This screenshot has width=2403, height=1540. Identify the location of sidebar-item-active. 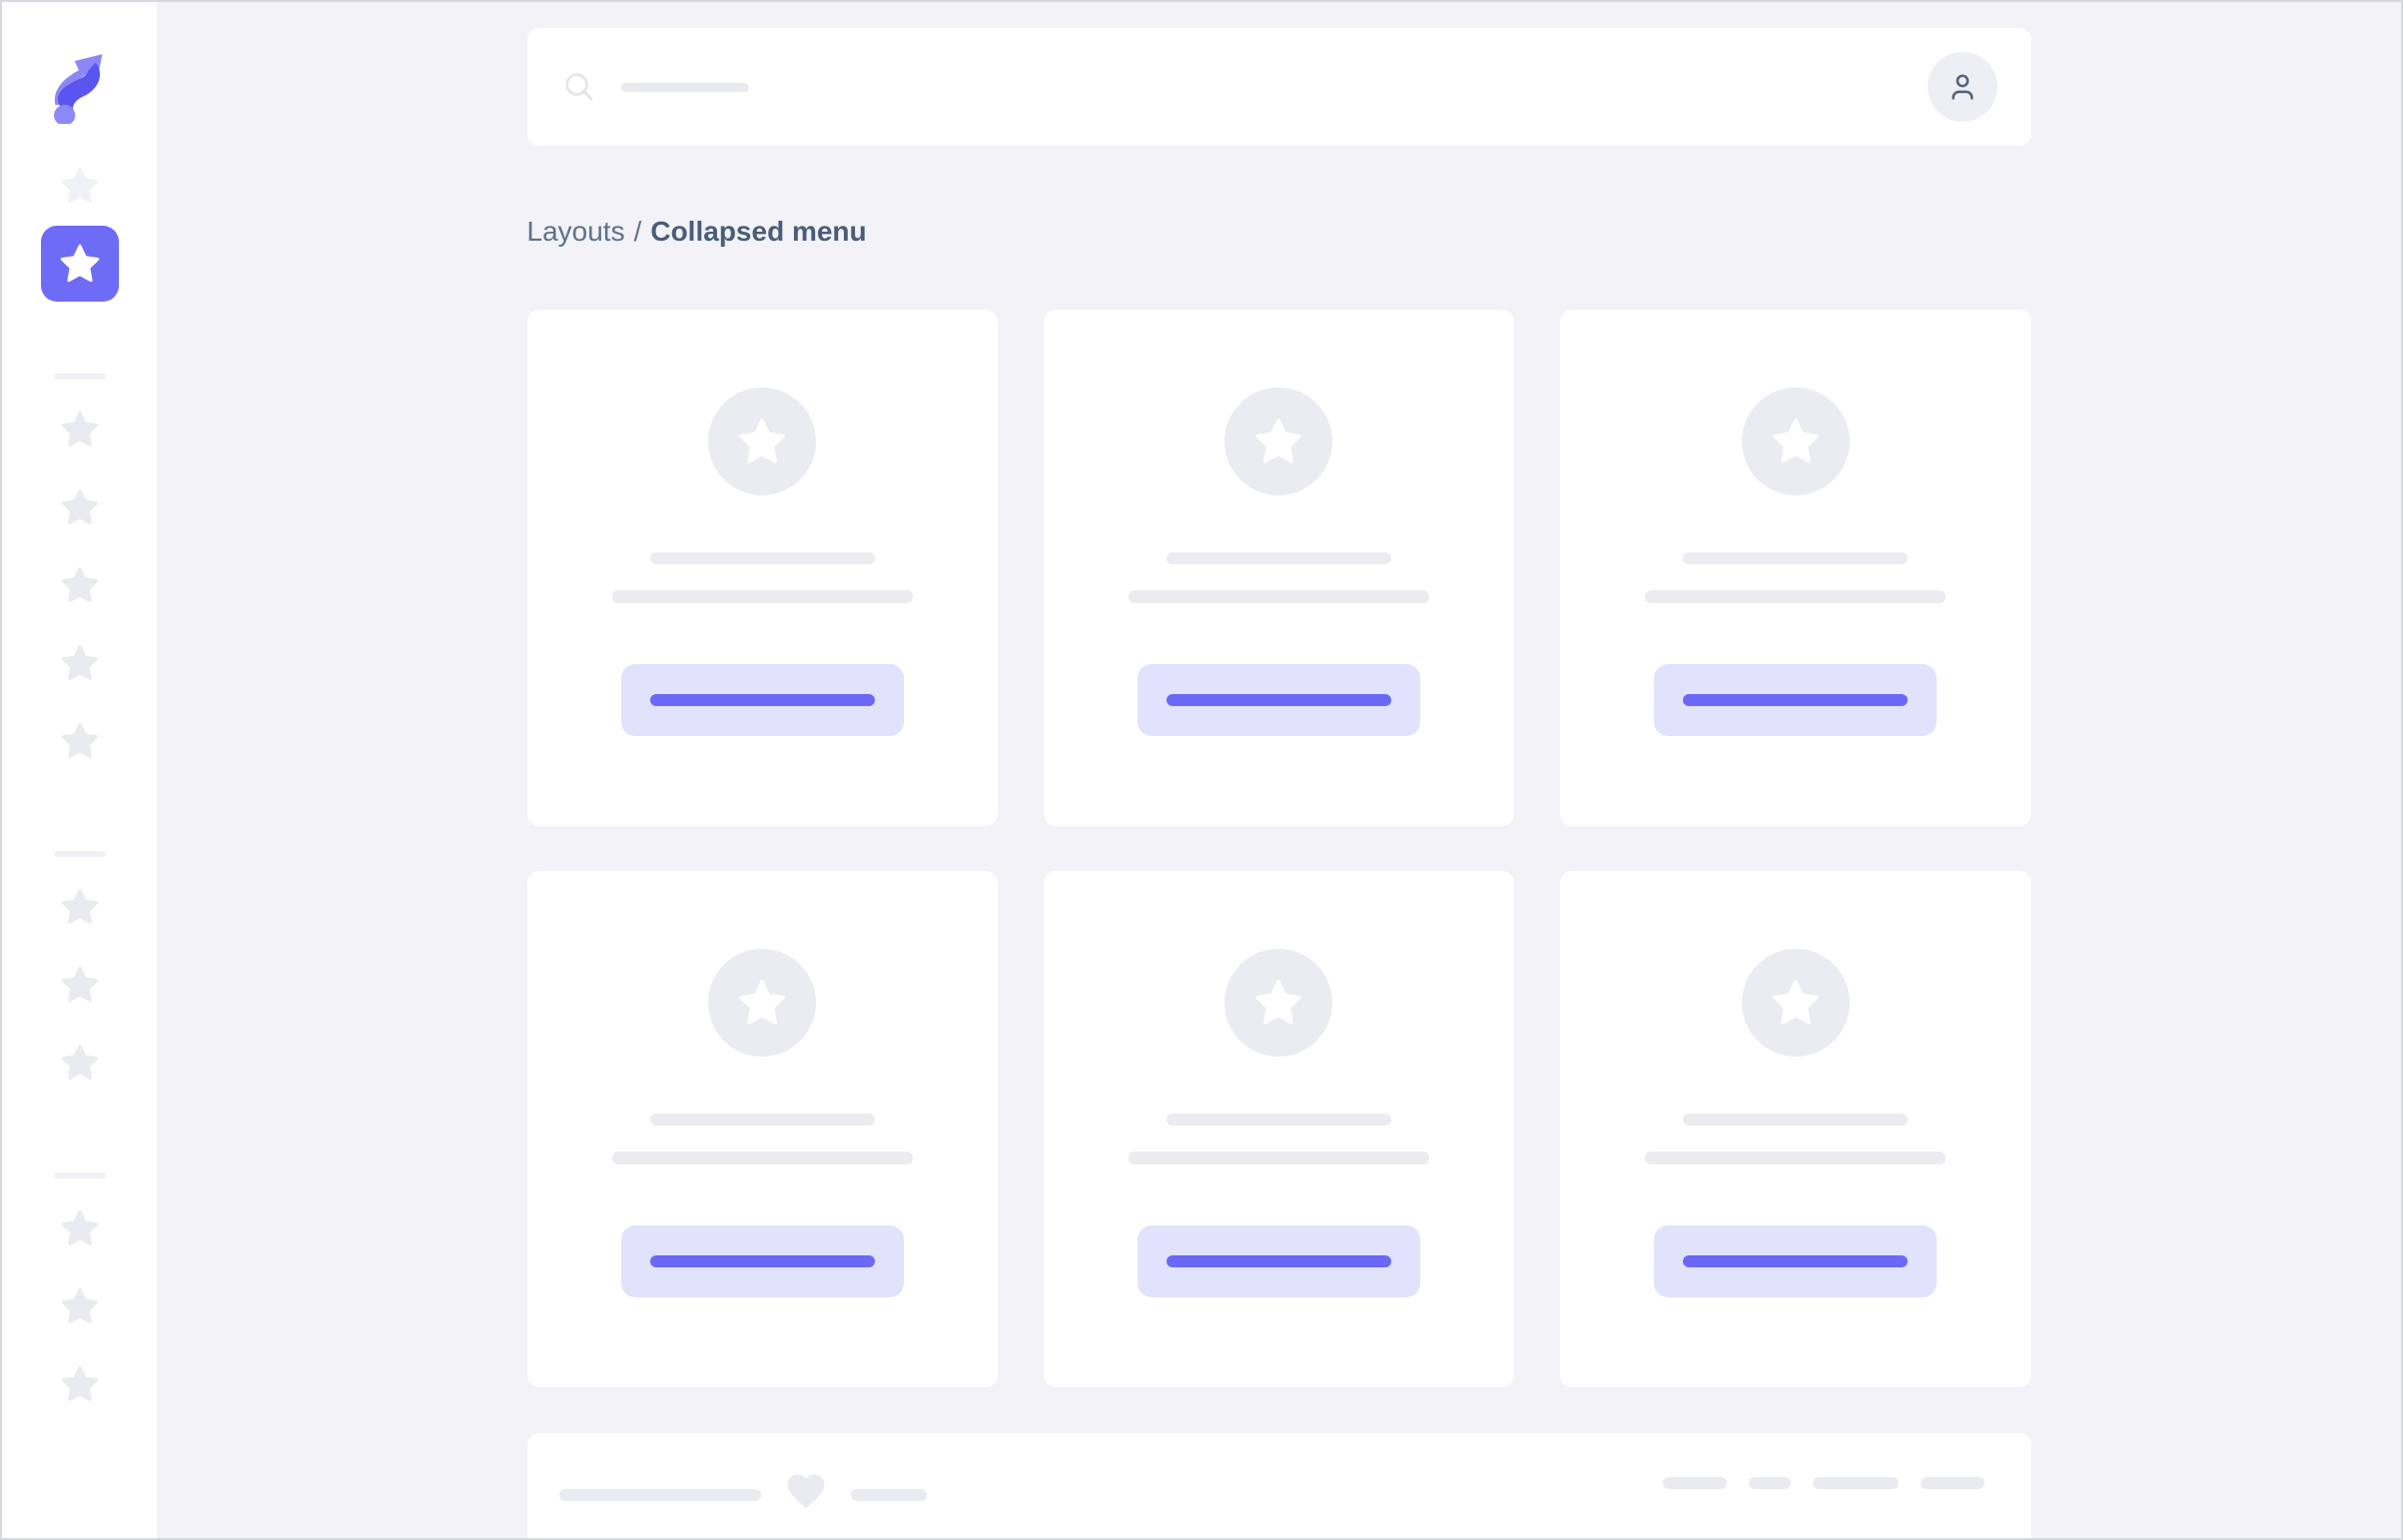
(79, 264).